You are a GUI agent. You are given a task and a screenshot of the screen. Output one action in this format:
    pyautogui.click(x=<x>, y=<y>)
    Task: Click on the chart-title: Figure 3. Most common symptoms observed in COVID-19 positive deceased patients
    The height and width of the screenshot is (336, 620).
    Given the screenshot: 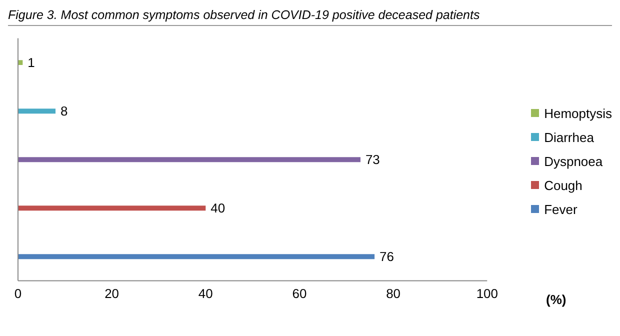 What is the action you would take?
    pyautogui.click(x=310, y=17)
    